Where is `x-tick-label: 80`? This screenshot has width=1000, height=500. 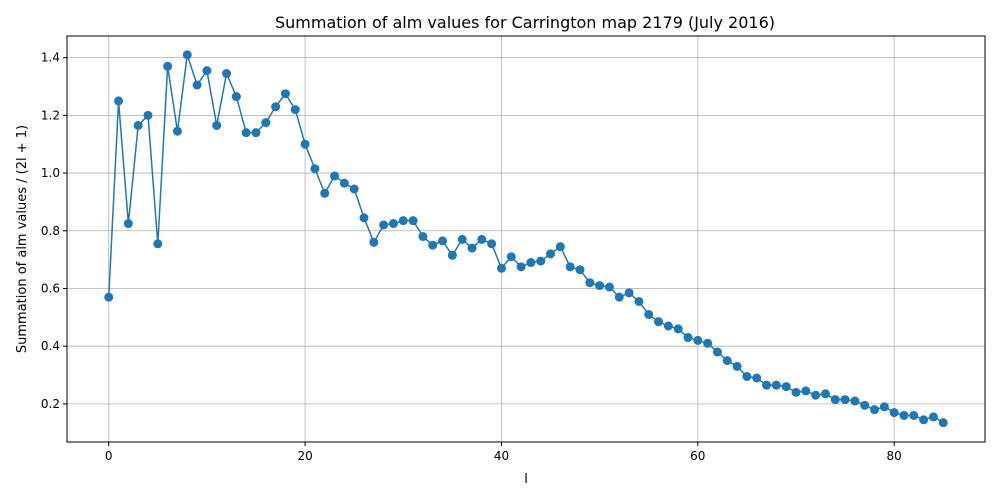 x-tick-label: 80 is located at coordinates (894, 456).